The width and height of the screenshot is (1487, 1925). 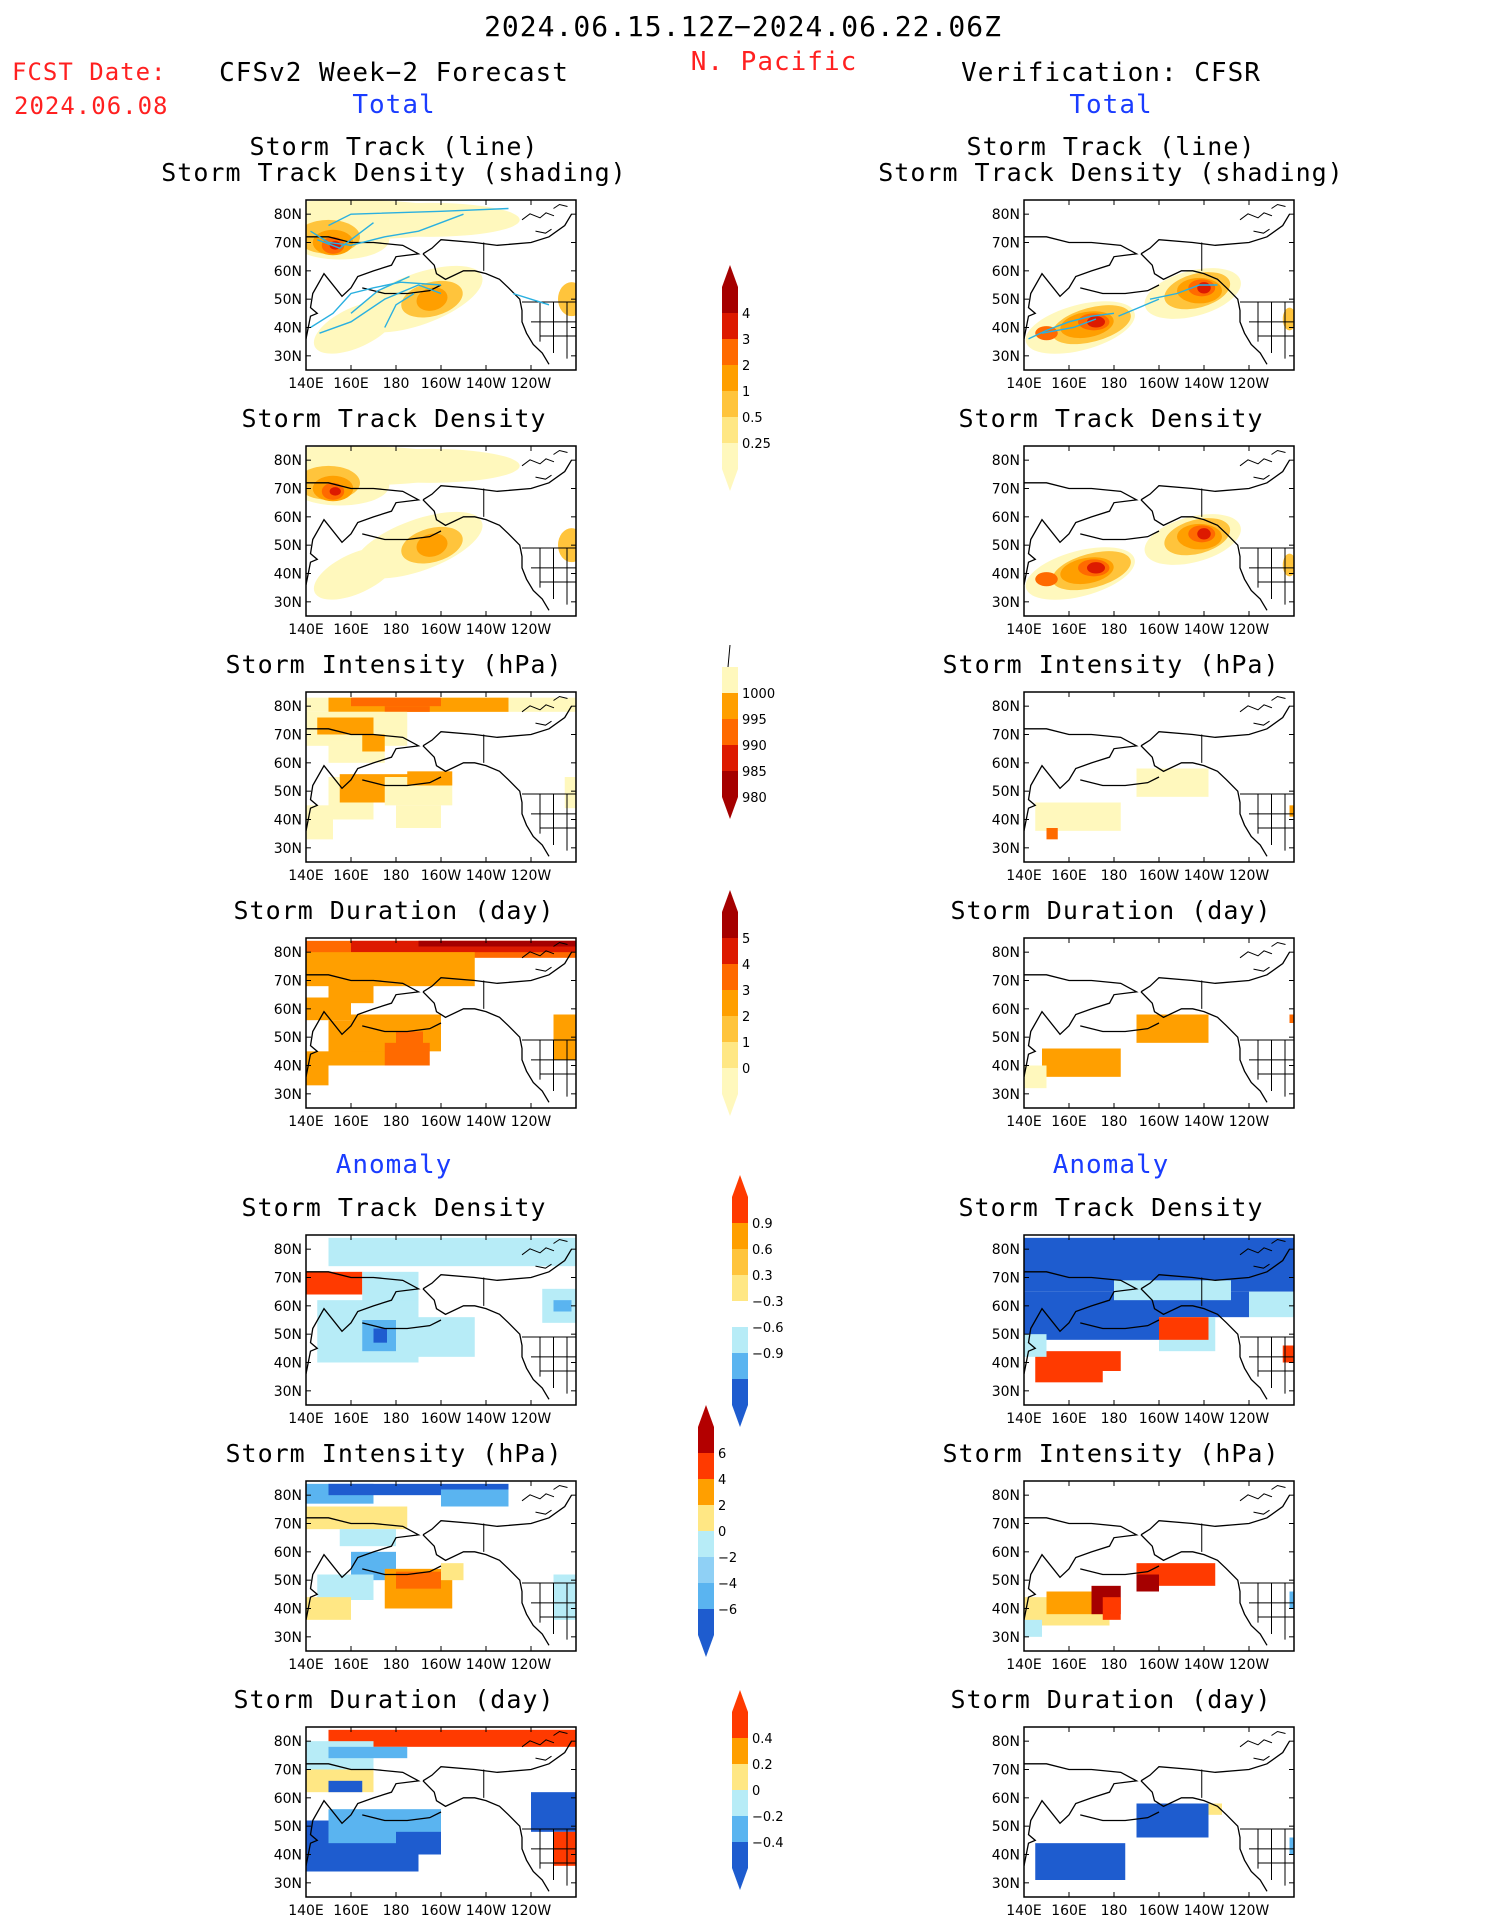 What do you see at coordinates (727, 1610) in the screenshot?
I see `colorbar-label: −6` at bounding box center [727, 1610].